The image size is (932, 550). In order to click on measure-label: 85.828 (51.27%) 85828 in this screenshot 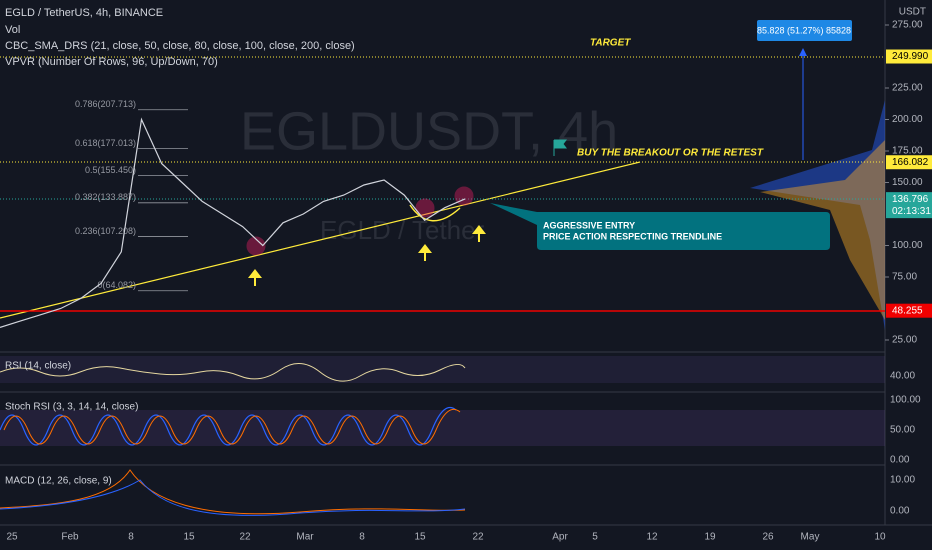, I will do `click(804, 30)`.